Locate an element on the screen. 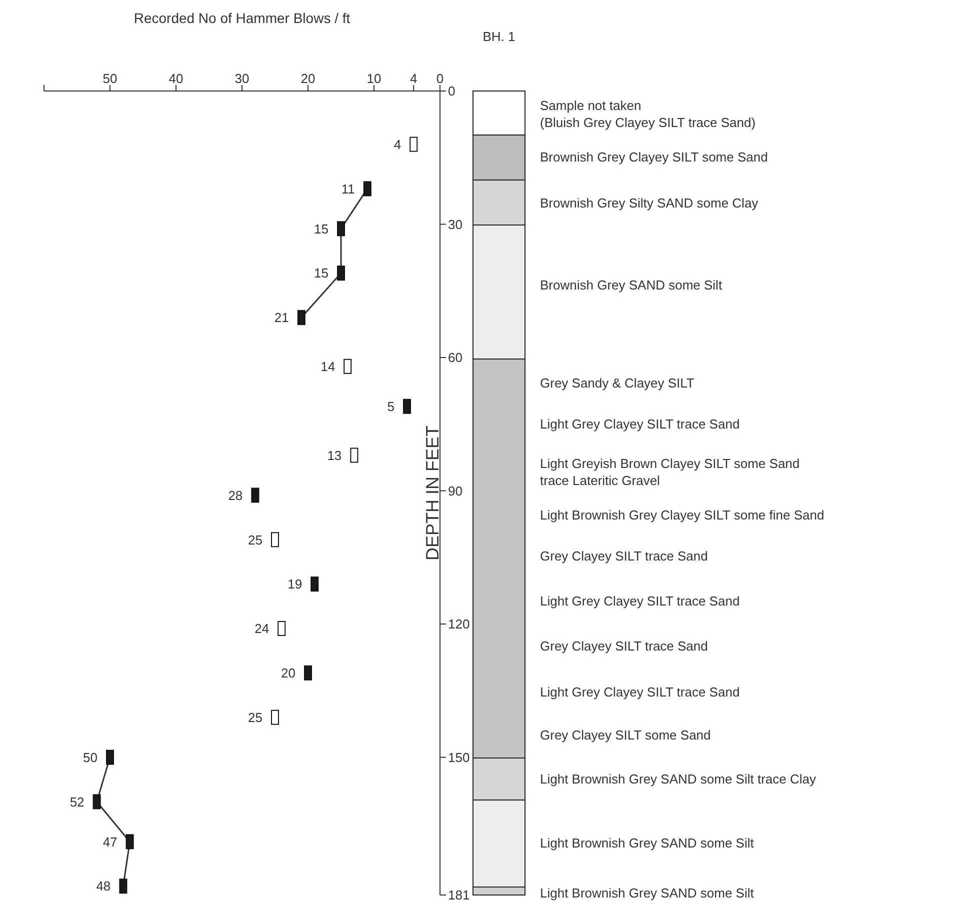 The width and height of the screenshot is (954, 913). x-tick-label: 40 is located at coordinates (176, 78).